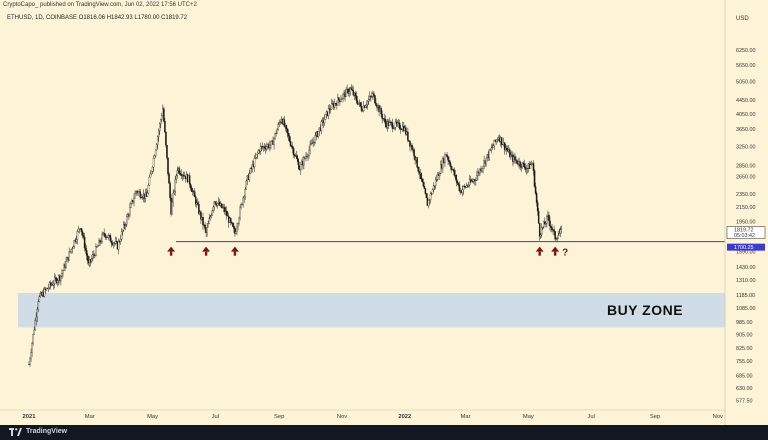  What do you see at coordinates (746, 115) in the screenshot?
I see `y-tick-label: 4050.00` at bounding box center [746, 115].